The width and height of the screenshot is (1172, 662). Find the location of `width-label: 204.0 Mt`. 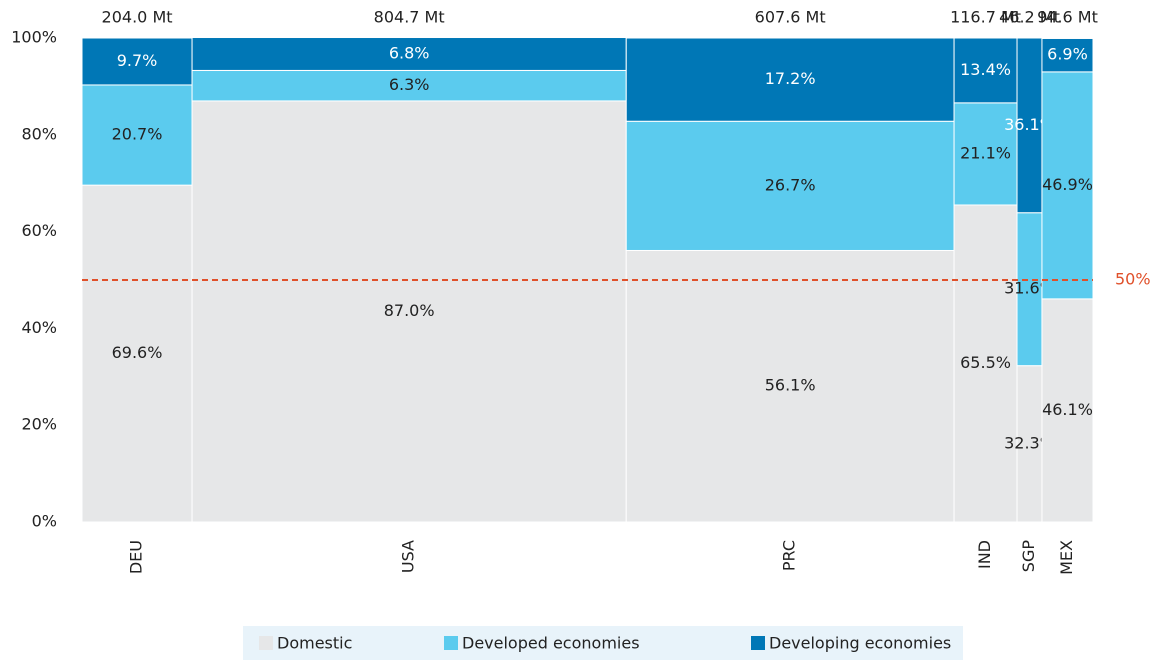

width-label: 204.0 Mt is located at coordinates (137, 17).